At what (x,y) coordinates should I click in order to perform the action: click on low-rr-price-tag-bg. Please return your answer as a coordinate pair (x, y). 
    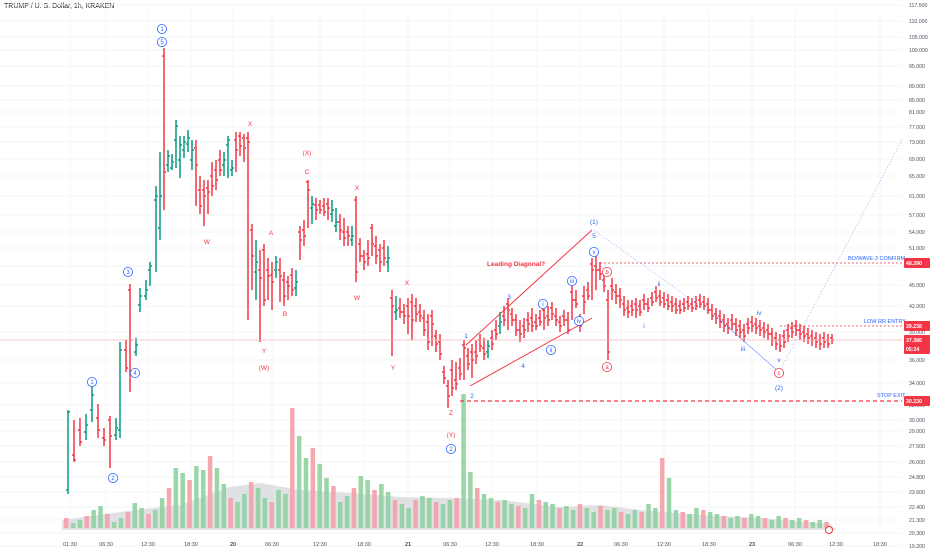
    Looking at the image, I should click on (917, 326).